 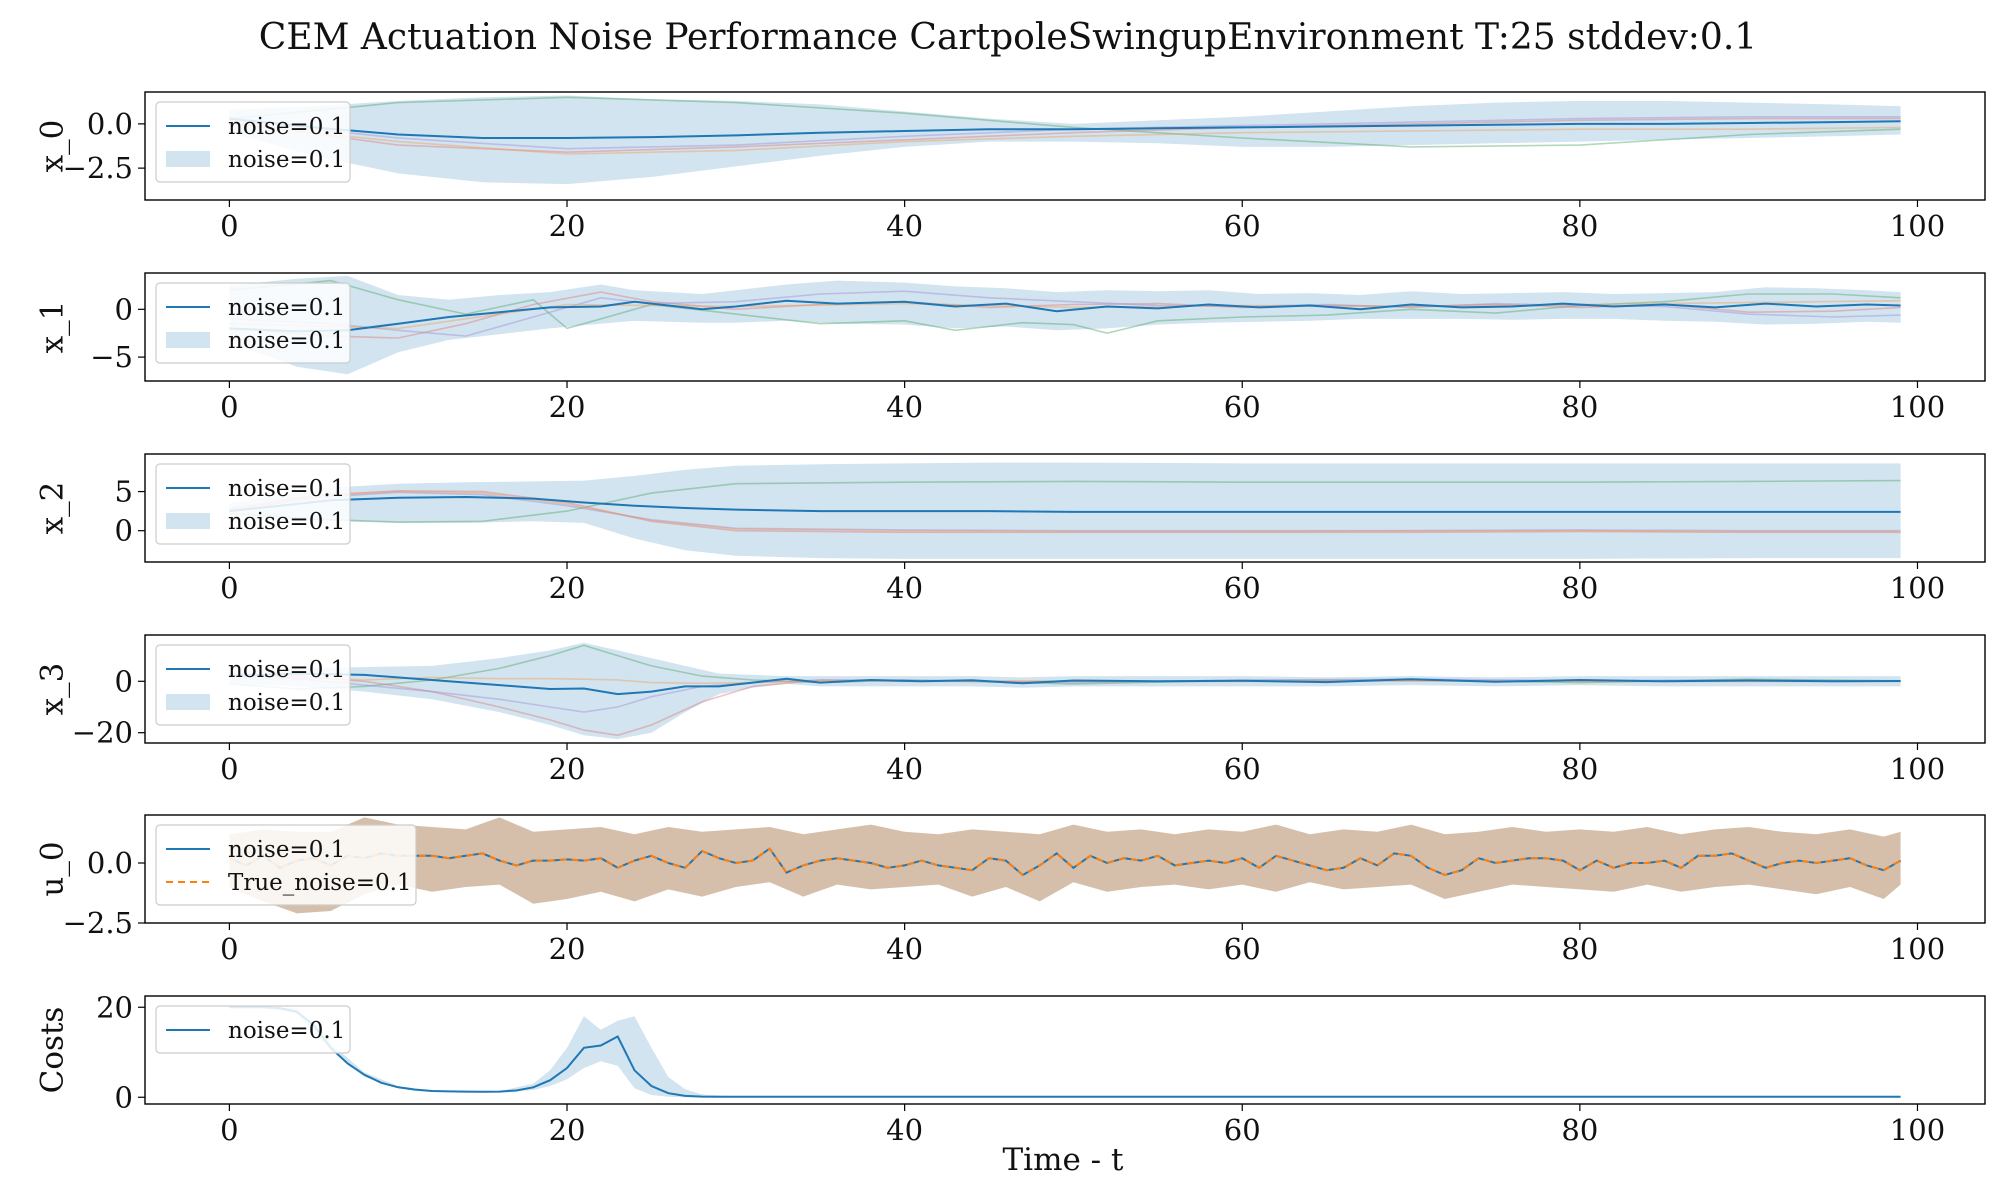 I want to click on y-tick-label: 5, so click(x=124, y=492).